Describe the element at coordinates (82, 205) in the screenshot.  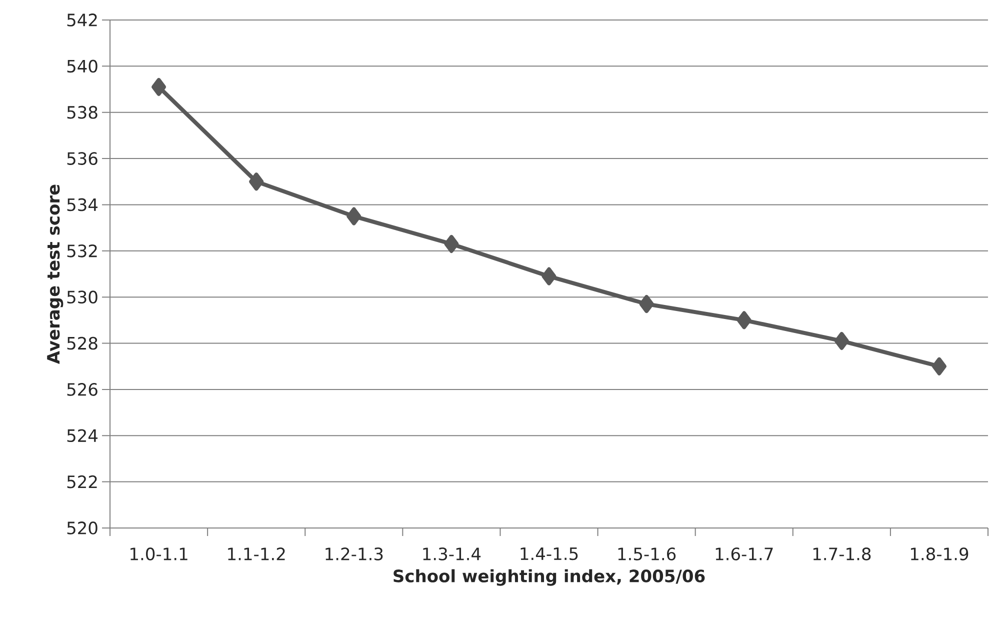
I see `y-tick-label: 534` at that location.